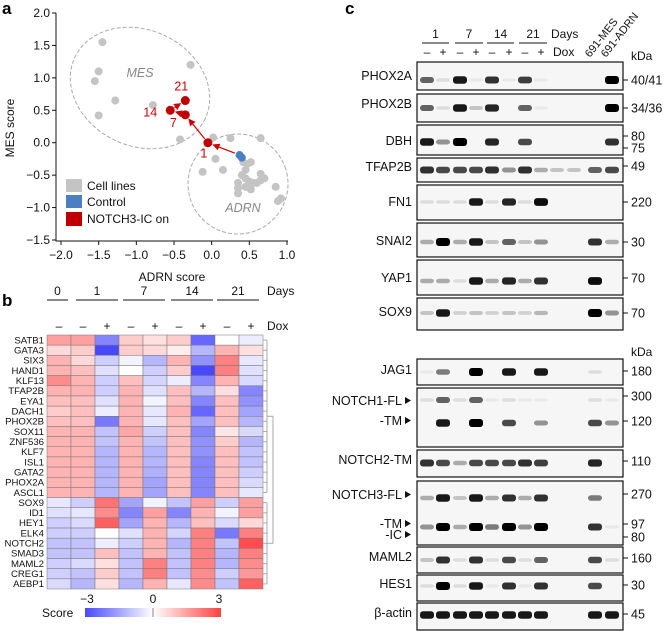 The image size is (670, 631). Describe the element at coordinates (638, 167) in the screenshot. I see `kda-value: 49` at that location.